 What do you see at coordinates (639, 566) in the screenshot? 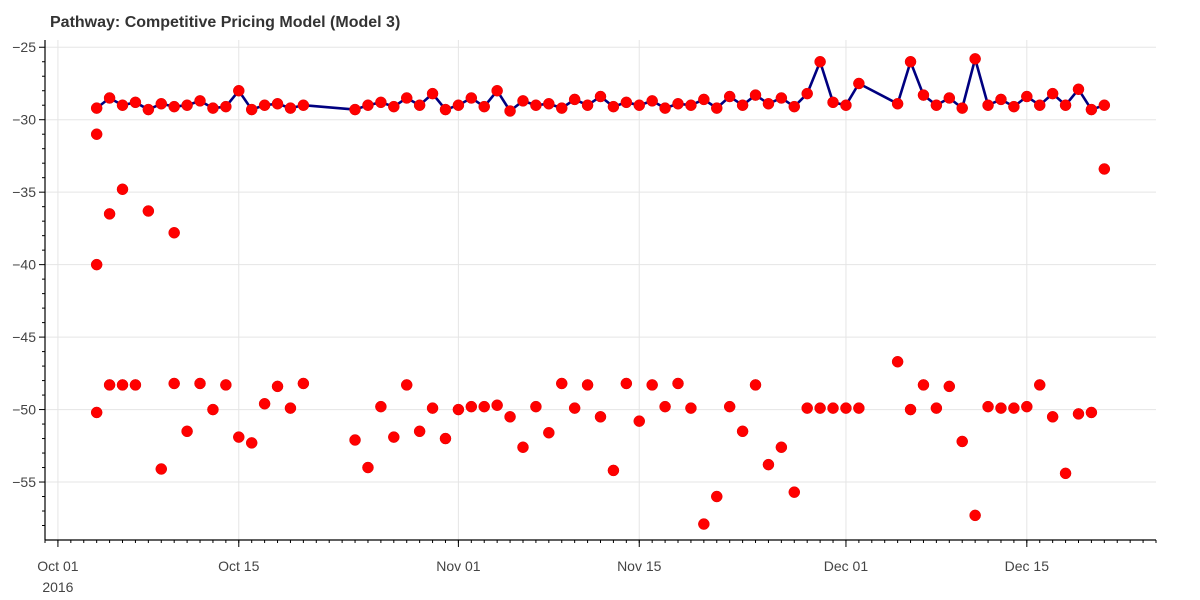
I see `x-tick-label: Nov 15` at bounding box center [639, 566].